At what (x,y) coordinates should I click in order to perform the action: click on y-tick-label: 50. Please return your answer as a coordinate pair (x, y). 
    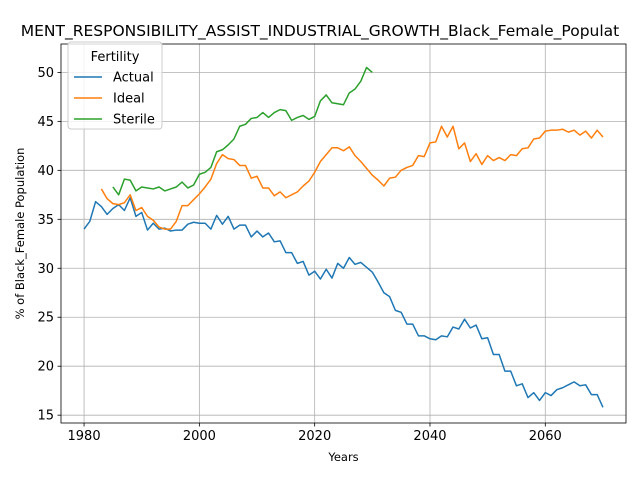
    Looking at the image, I should click on (45, 73).